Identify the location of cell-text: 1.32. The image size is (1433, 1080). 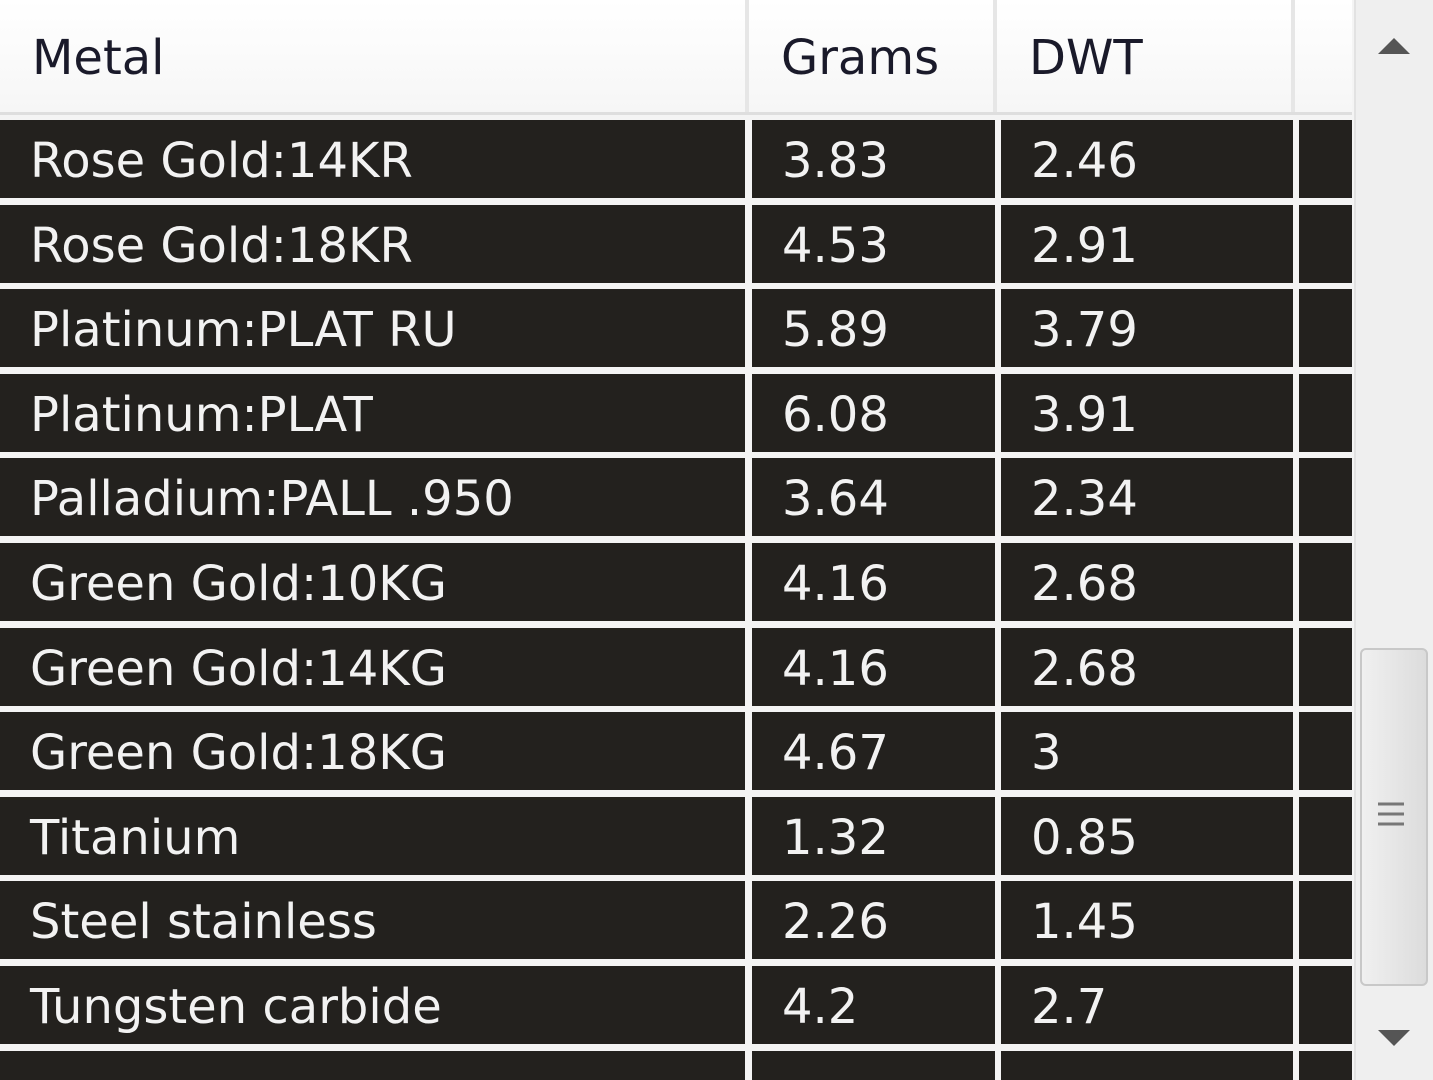
(835, 837).